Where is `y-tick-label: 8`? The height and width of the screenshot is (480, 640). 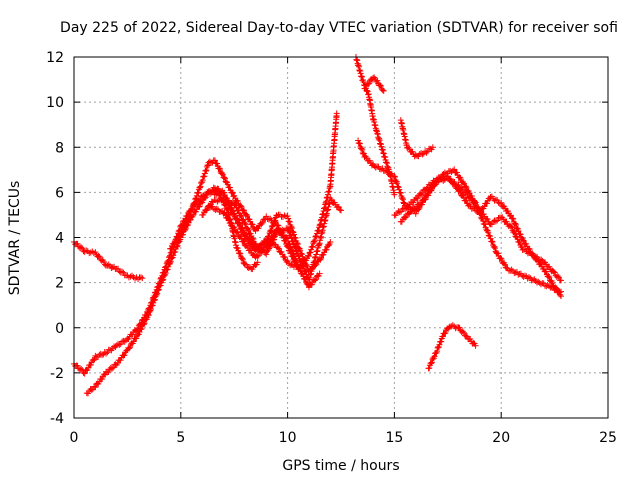
y-tick-label: 8 is located at coordinates (59, 148).